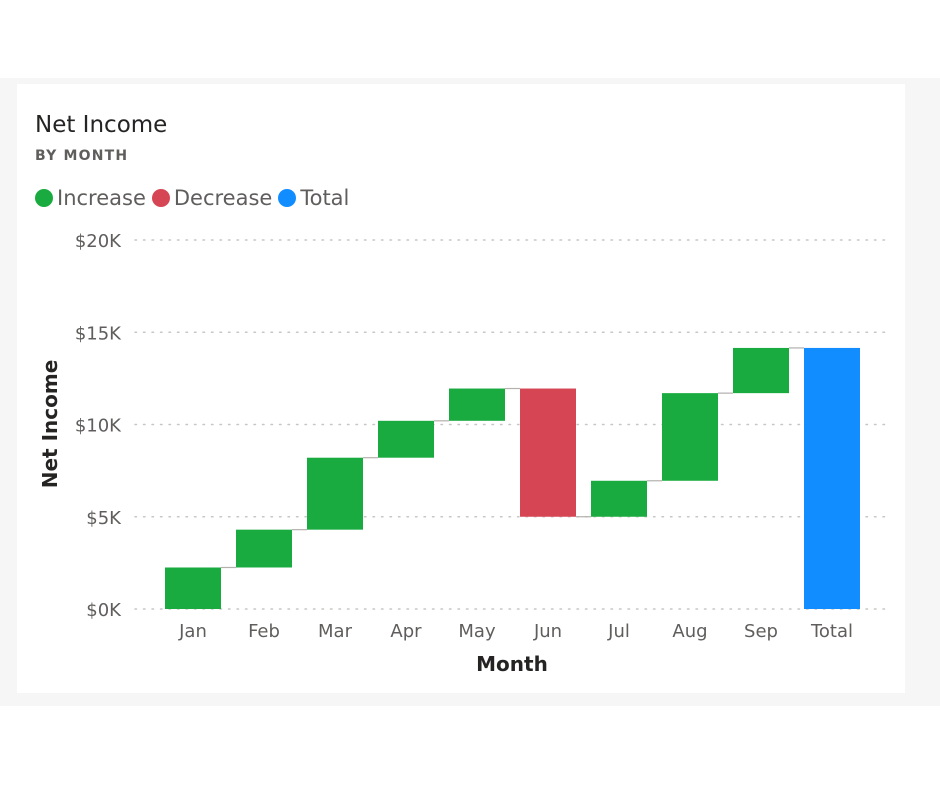  I want to click on y-tick-label: $0K, so click(104, 610).